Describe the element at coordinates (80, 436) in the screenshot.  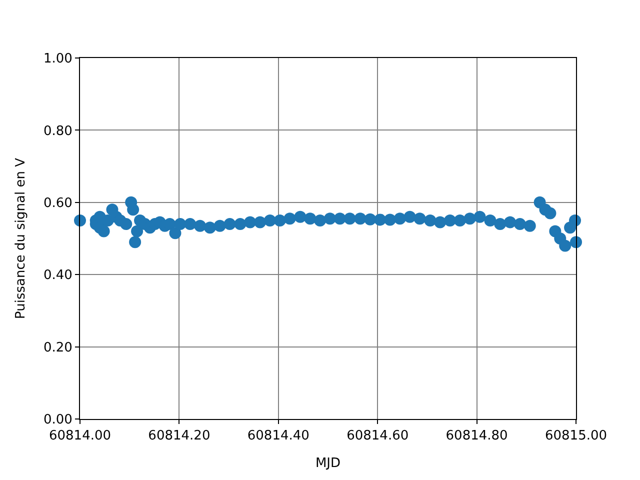
I see `x-tick-label: 60814.00` at that location.